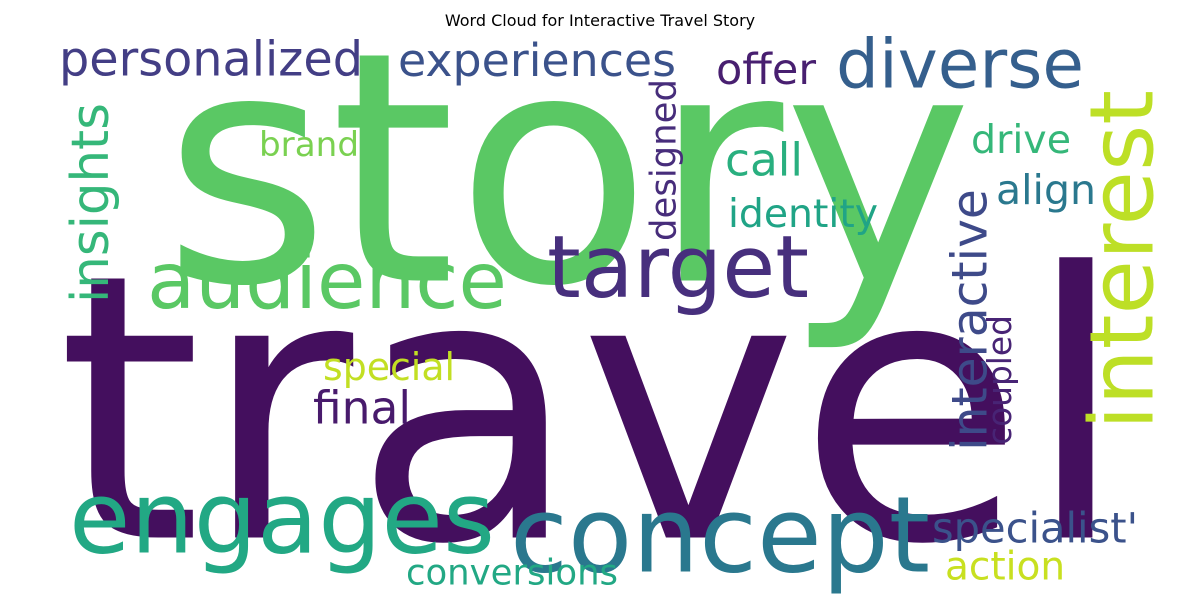 The height and width of the screenshot is (600, 1200). I want to click on word-brand: brand, so click(309, 145).